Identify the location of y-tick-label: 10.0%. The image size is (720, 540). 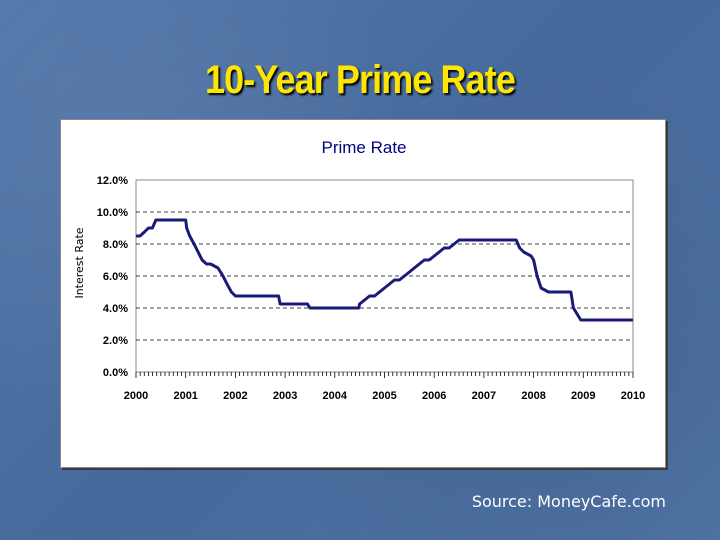
(112, 213).